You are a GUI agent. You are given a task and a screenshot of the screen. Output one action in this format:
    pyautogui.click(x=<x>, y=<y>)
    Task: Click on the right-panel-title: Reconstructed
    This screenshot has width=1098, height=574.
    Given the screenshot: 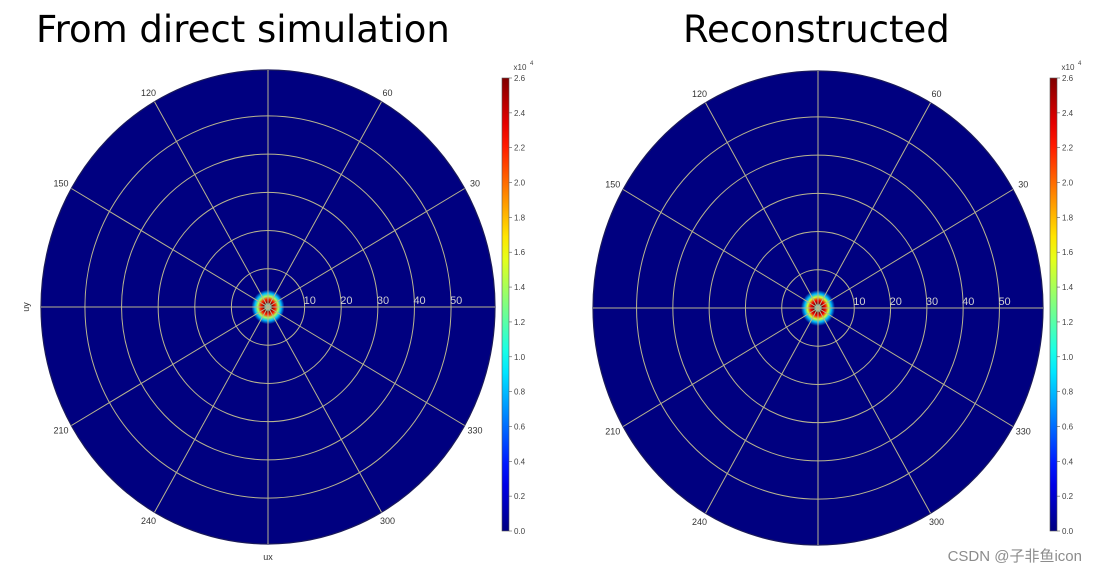 What is the action you would take?
    pyautogui.click(x=816, y=29)
    